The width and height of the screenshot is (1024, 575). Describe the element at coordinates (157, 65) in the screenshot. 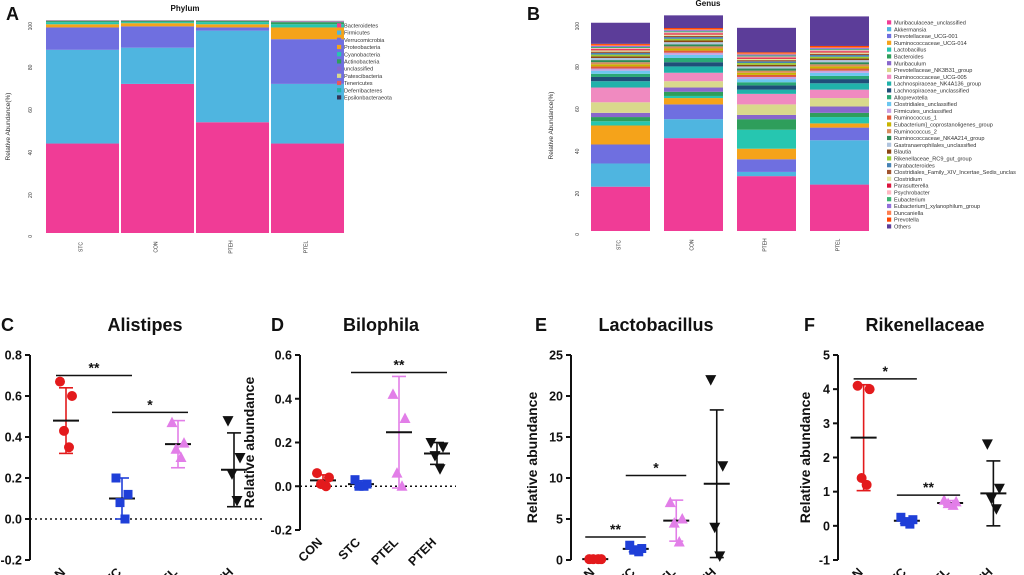

I see `bar-segment-firmicutes` at that location.